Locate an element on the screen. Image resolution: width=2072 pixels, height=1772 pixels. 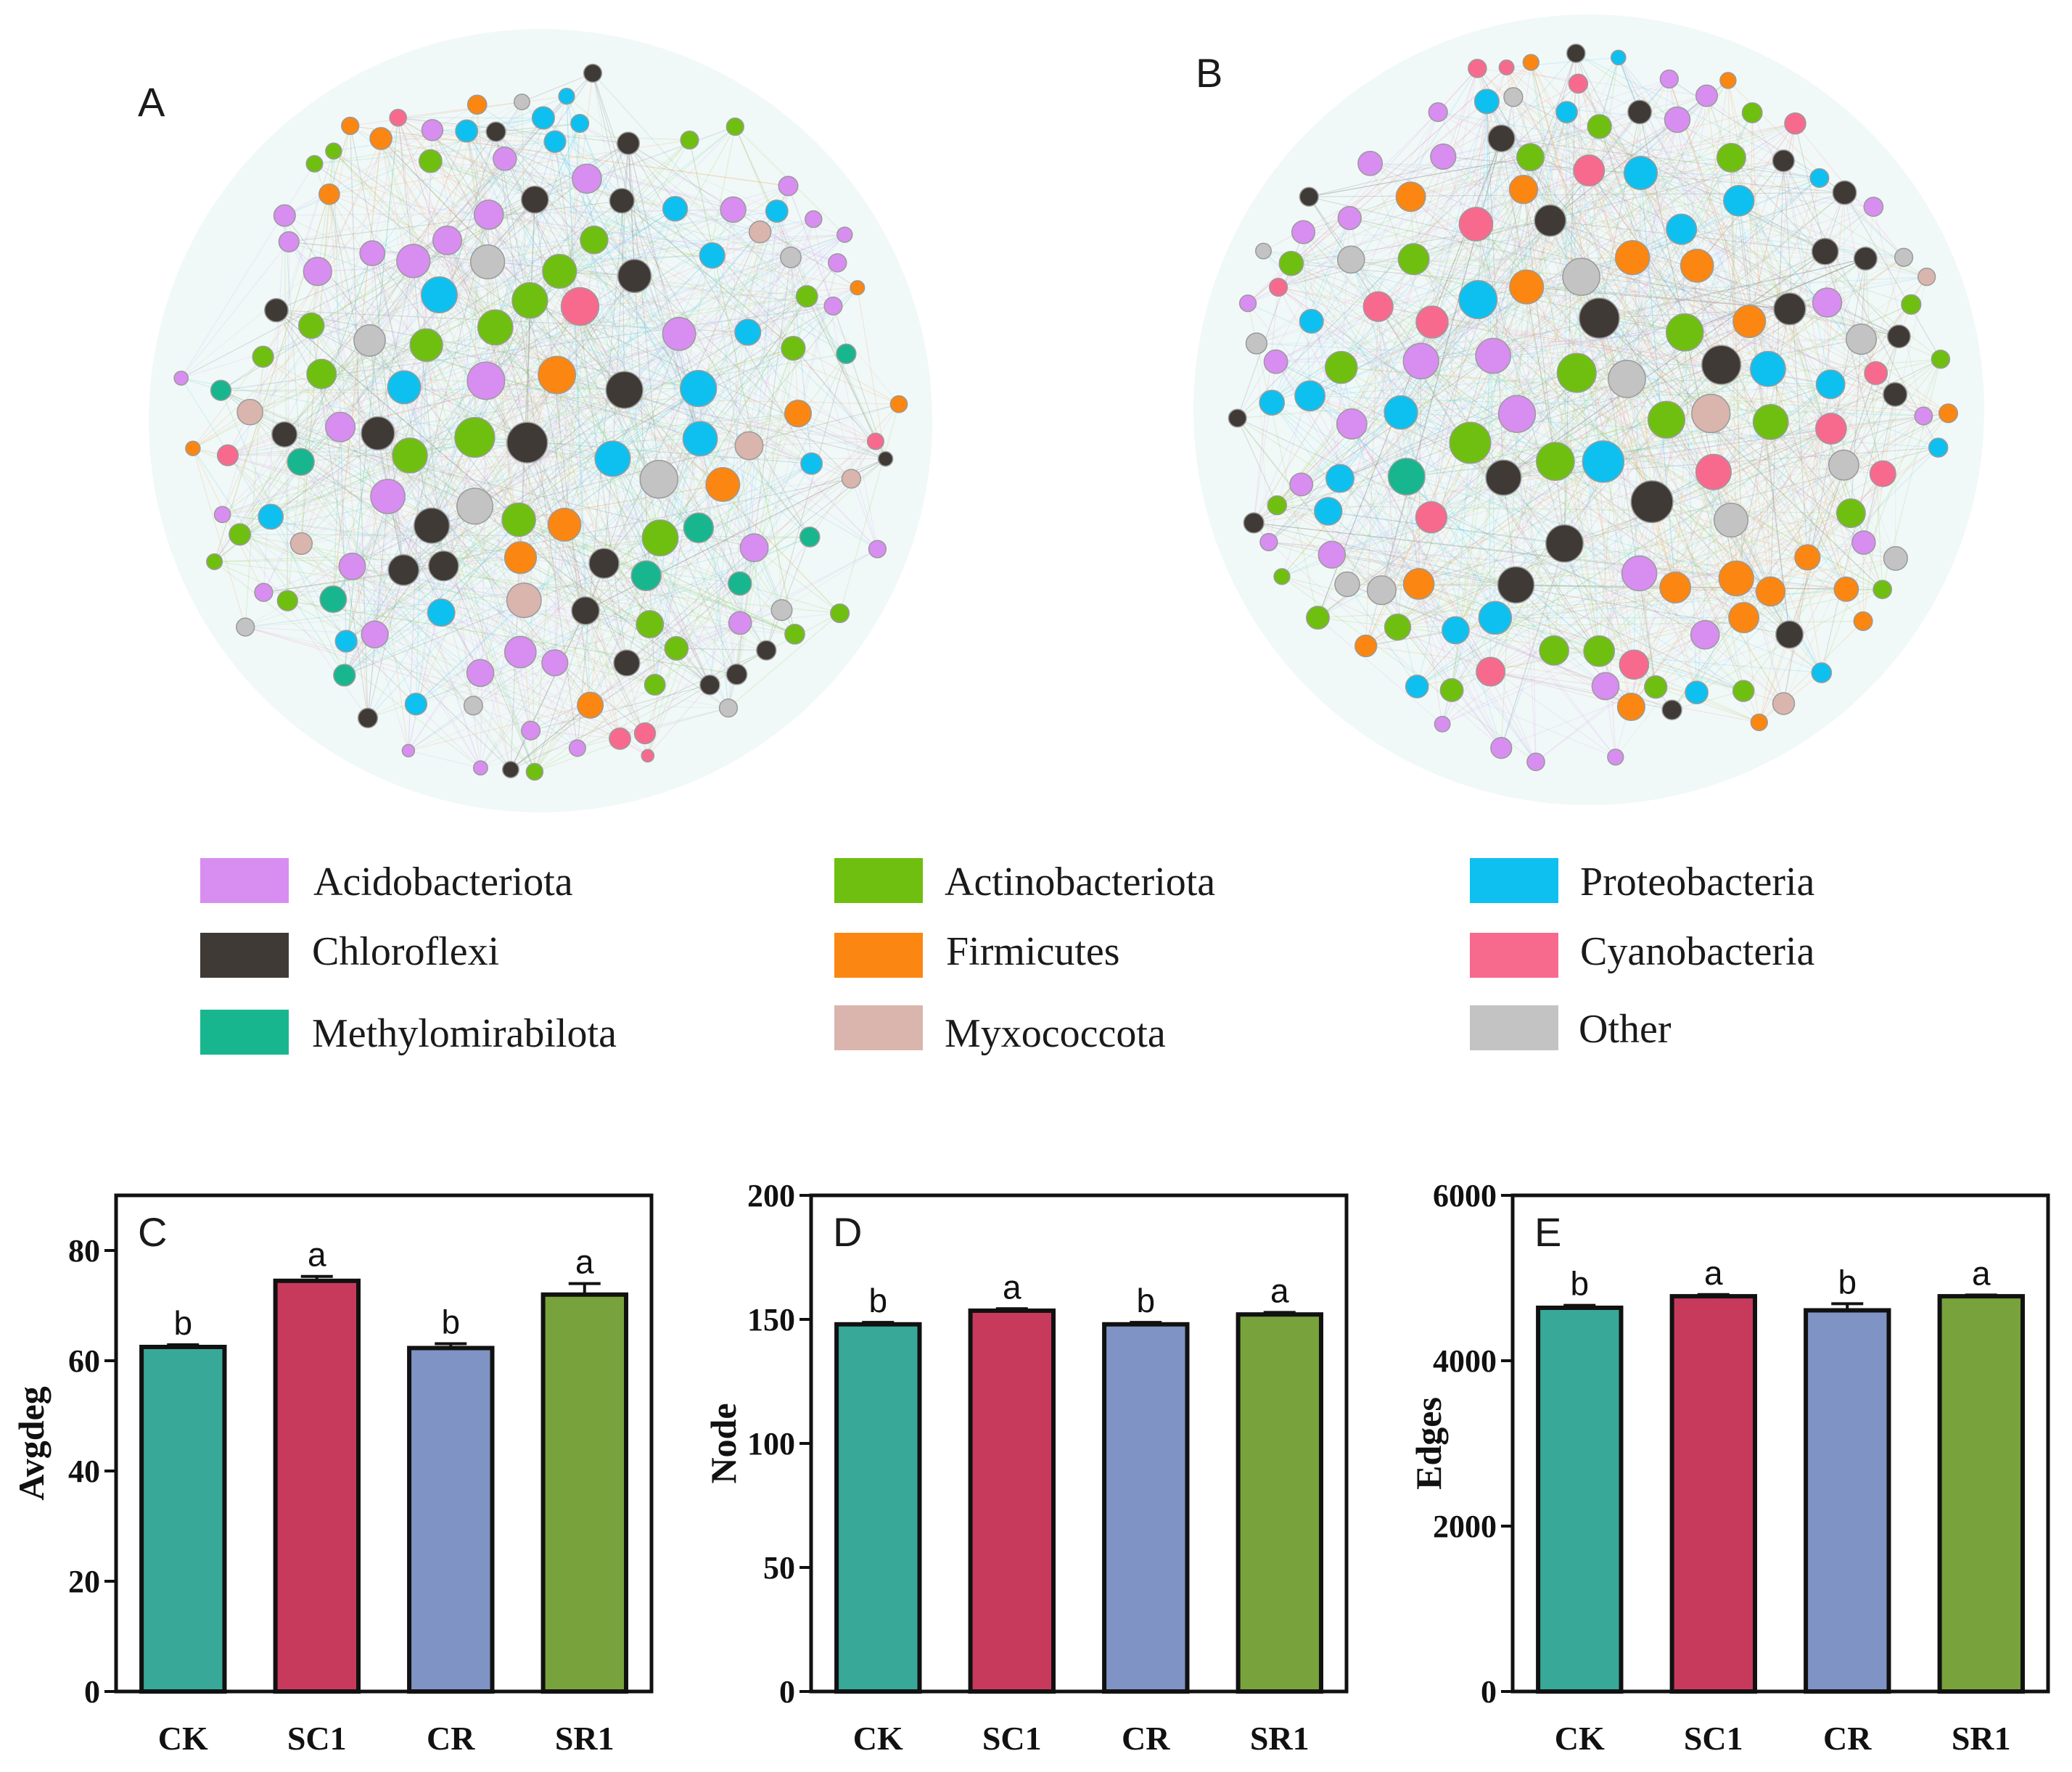
legend-swatch-cyanobacteria is located at coordinates (1514, 956).